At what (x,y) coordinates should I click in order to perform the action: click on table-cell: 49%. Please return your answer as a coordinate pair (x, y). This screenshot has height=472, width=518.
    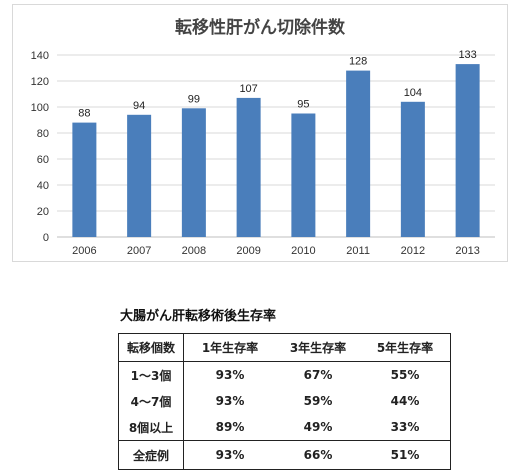
    Looking at the image, I should click on (318, 427).